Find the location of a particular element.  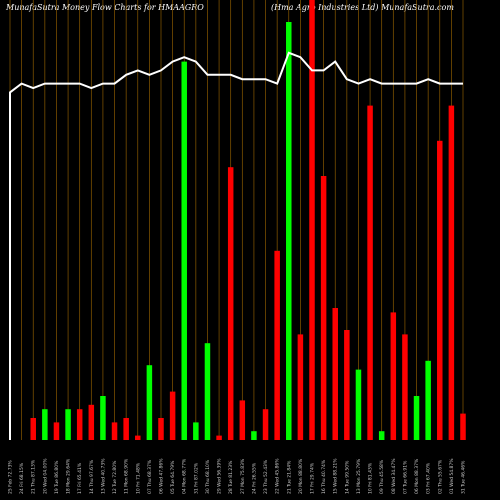

x-tick-label: 10 Fri 71.48% is located at coordinates (138, 478).